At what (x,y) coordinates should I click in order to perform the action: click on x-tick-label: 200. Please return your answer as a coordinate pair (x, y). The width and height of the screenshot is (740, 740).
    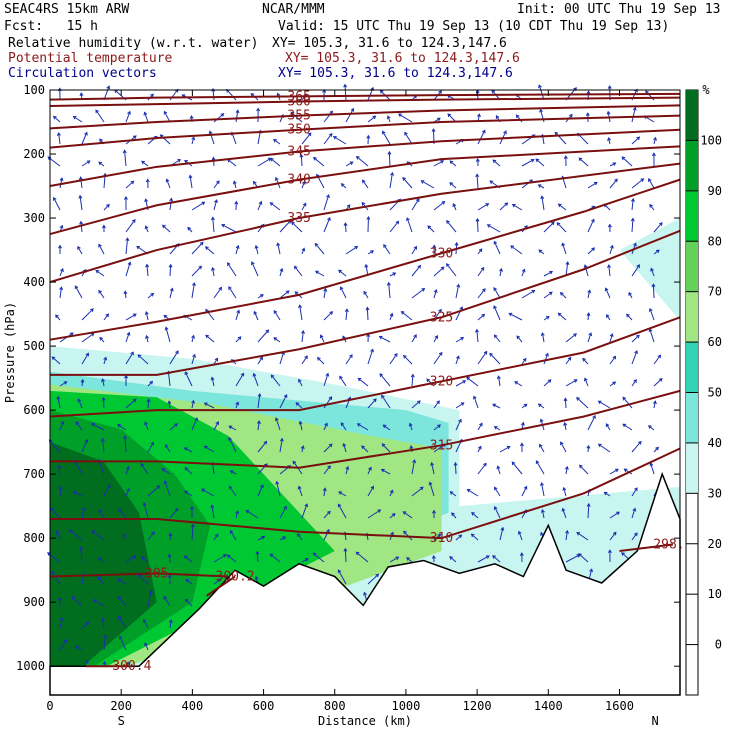
    Looking at the image, I should click on (121, 706).